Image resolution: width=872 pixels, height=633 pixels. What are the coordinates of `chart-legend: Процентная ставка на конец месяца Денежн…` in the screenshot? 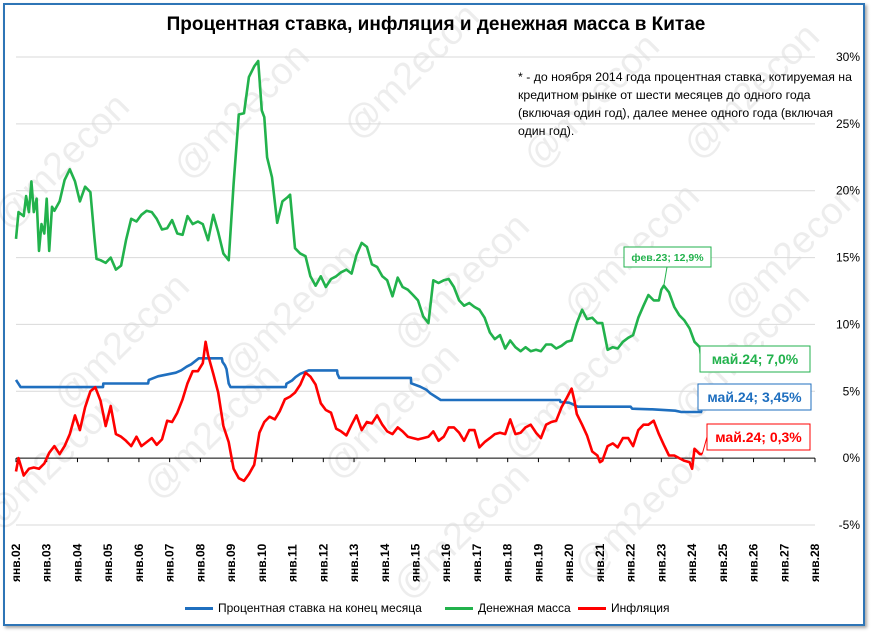 It's located at (436, 609).